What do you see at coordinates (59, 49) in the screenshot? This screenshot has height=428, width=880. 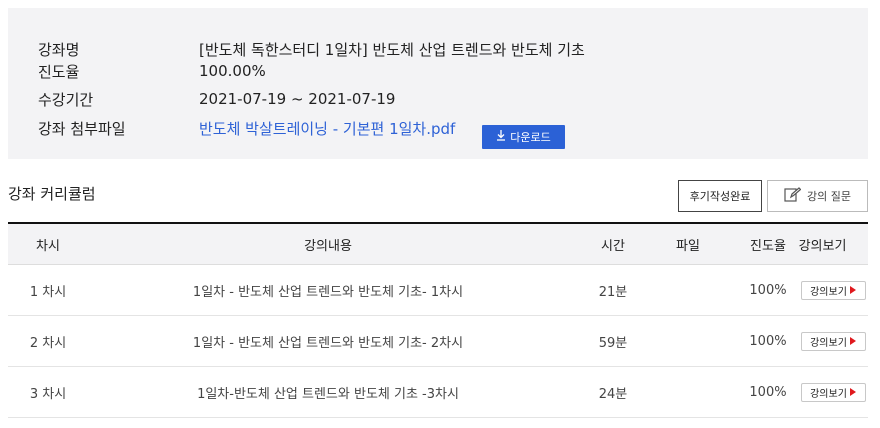 I see `course-name-label: 강좌명` at bounding box center [59, 49].